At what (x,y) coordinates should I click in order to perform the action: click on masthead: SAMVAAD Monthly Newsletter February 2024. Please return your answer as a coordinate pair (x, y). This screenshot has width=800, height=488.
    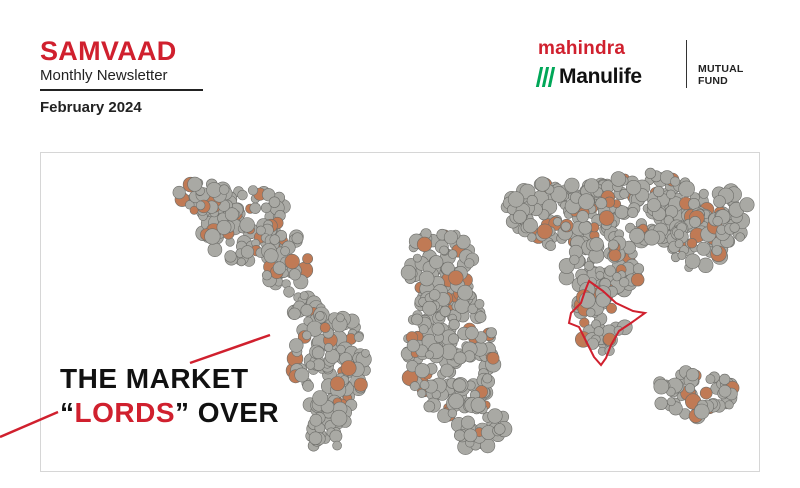
    Looking at the image, I should click on (123, 76).